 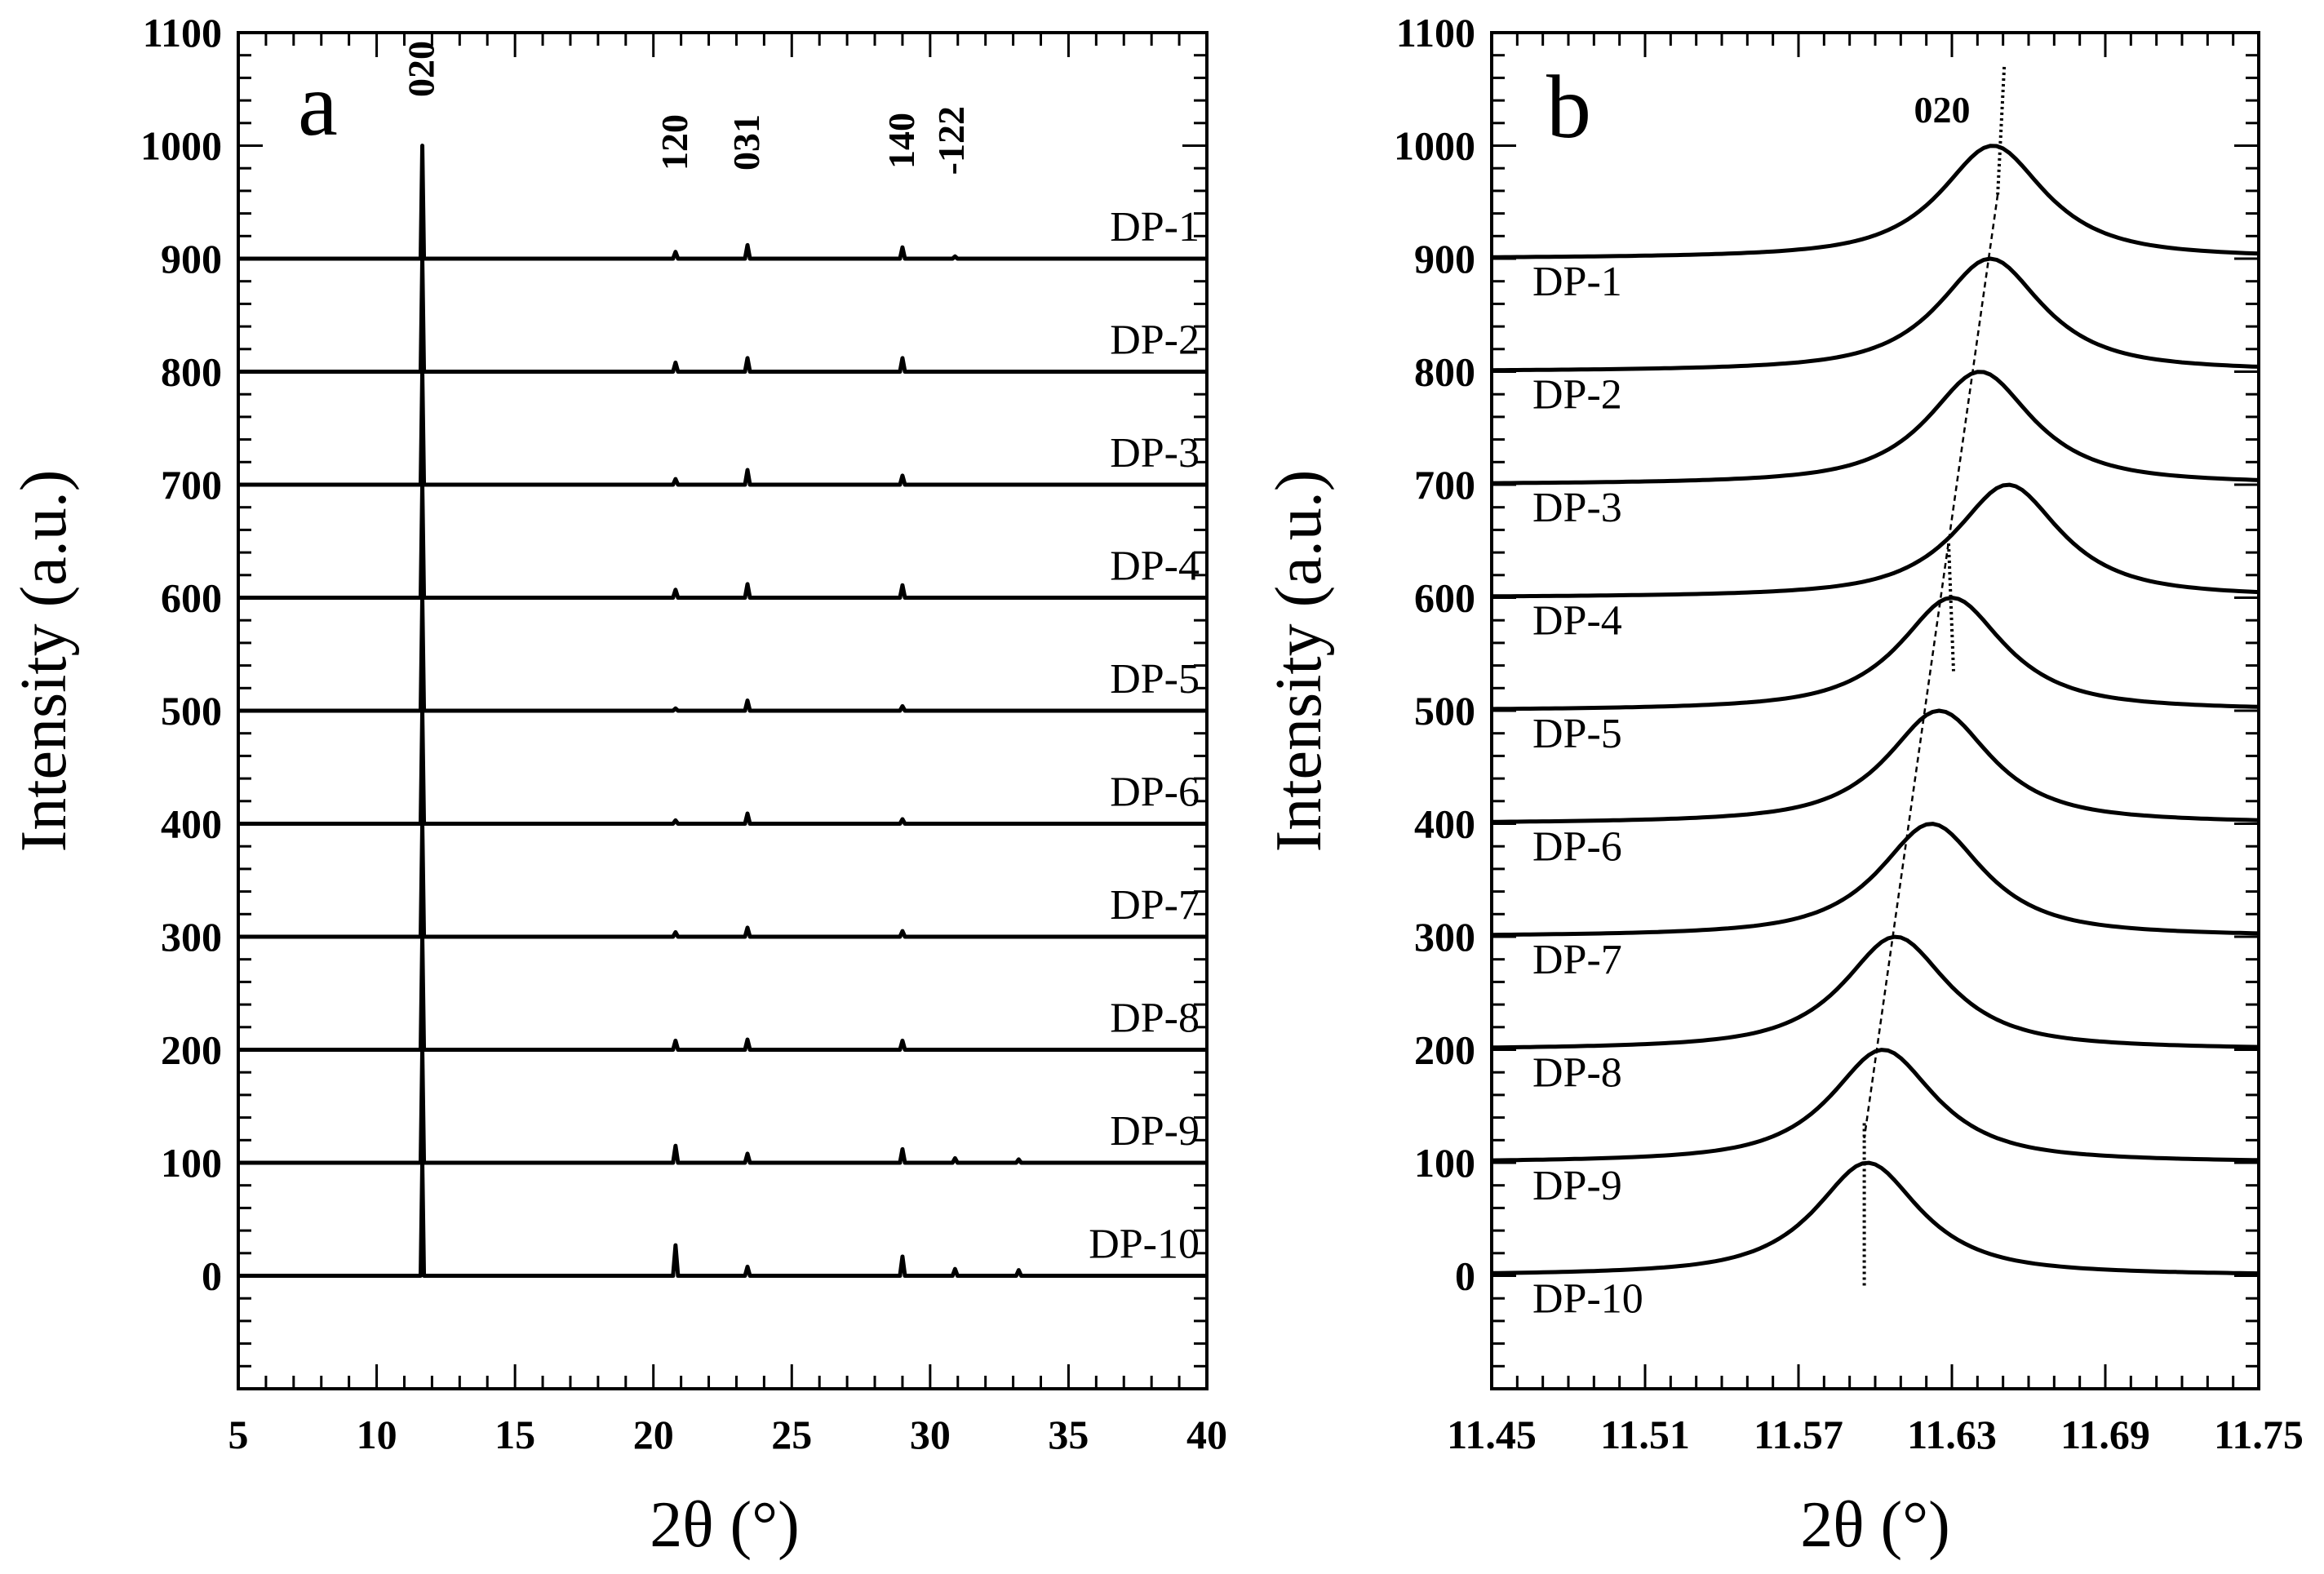 What do you see at coordinates (1068, 1434) in the screenshot?
I see `x-tick-label: 35` at bounding box center [1068, 1434].